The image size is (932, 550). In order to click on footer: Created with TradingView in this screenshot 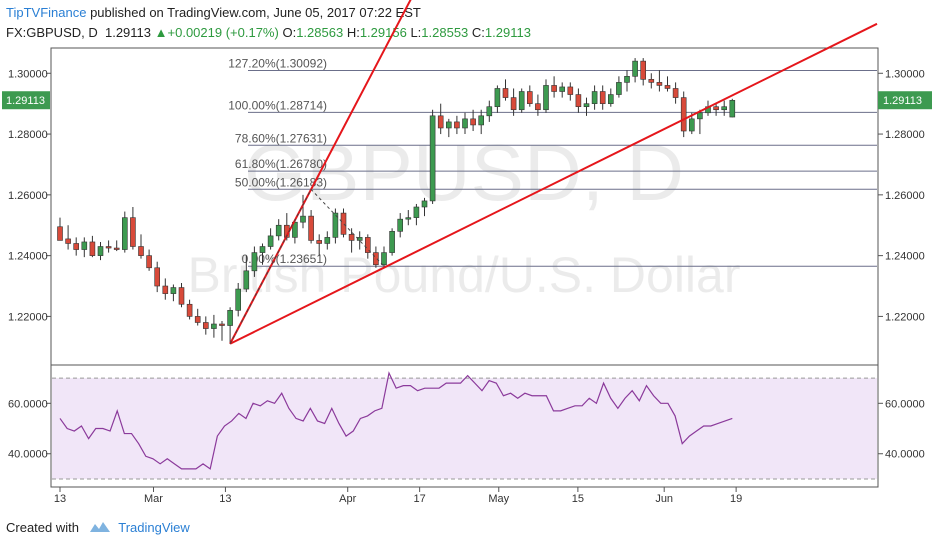, I will do `click(98, 527)`.